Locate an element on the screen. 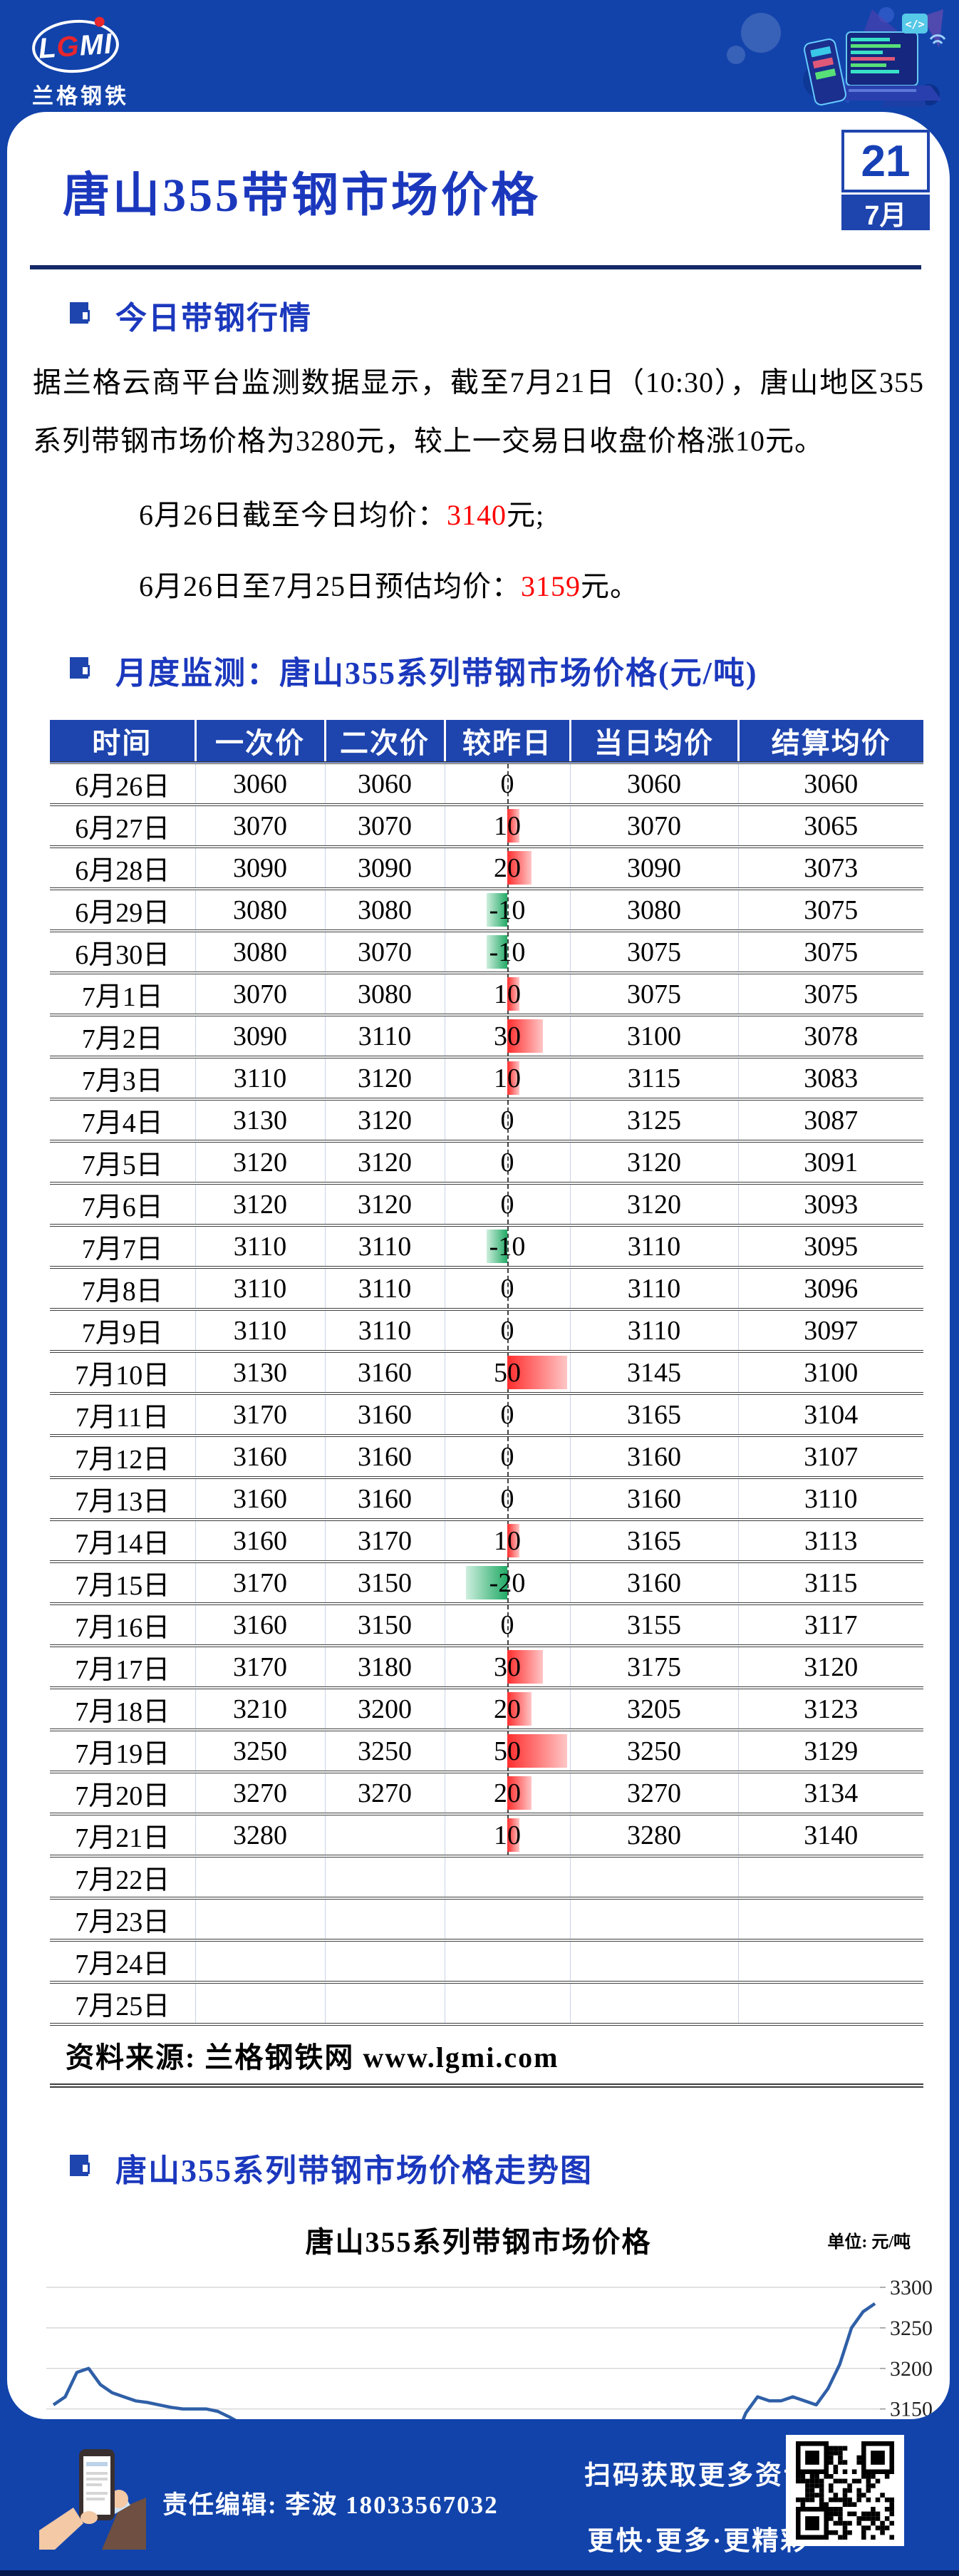  cell-second-price: 3200 is located at coordinates (385, 1709).